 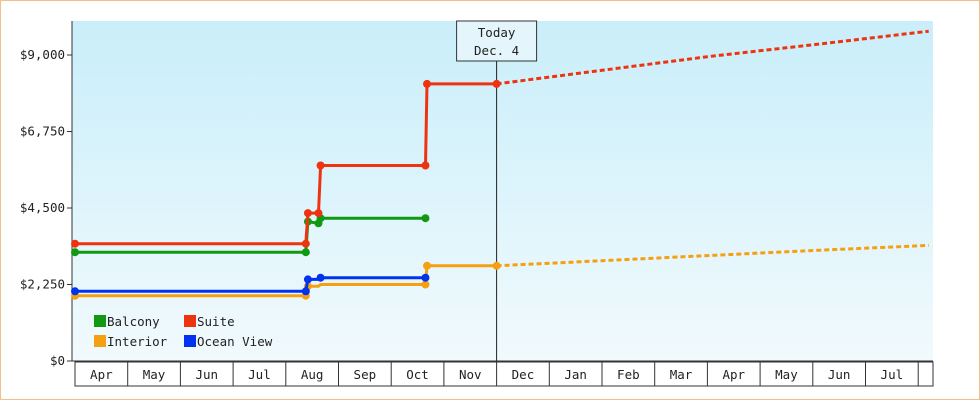 I want to click on x-axis-band, so click(x=504, y=374).